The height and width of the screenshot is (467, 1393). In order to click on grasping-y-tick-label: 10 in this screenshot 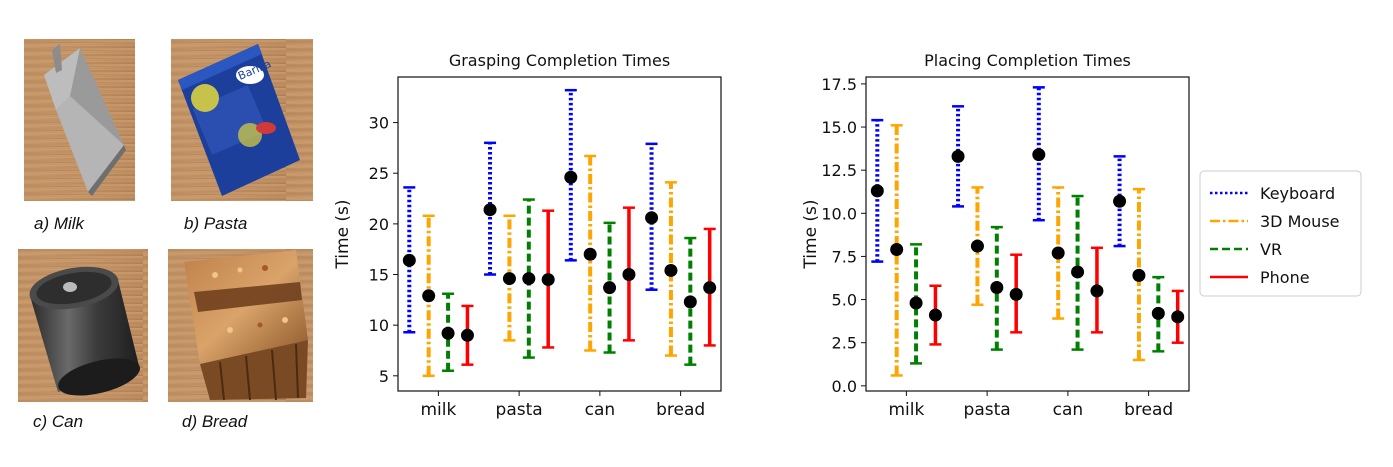, I will do `click(379, 325)`.